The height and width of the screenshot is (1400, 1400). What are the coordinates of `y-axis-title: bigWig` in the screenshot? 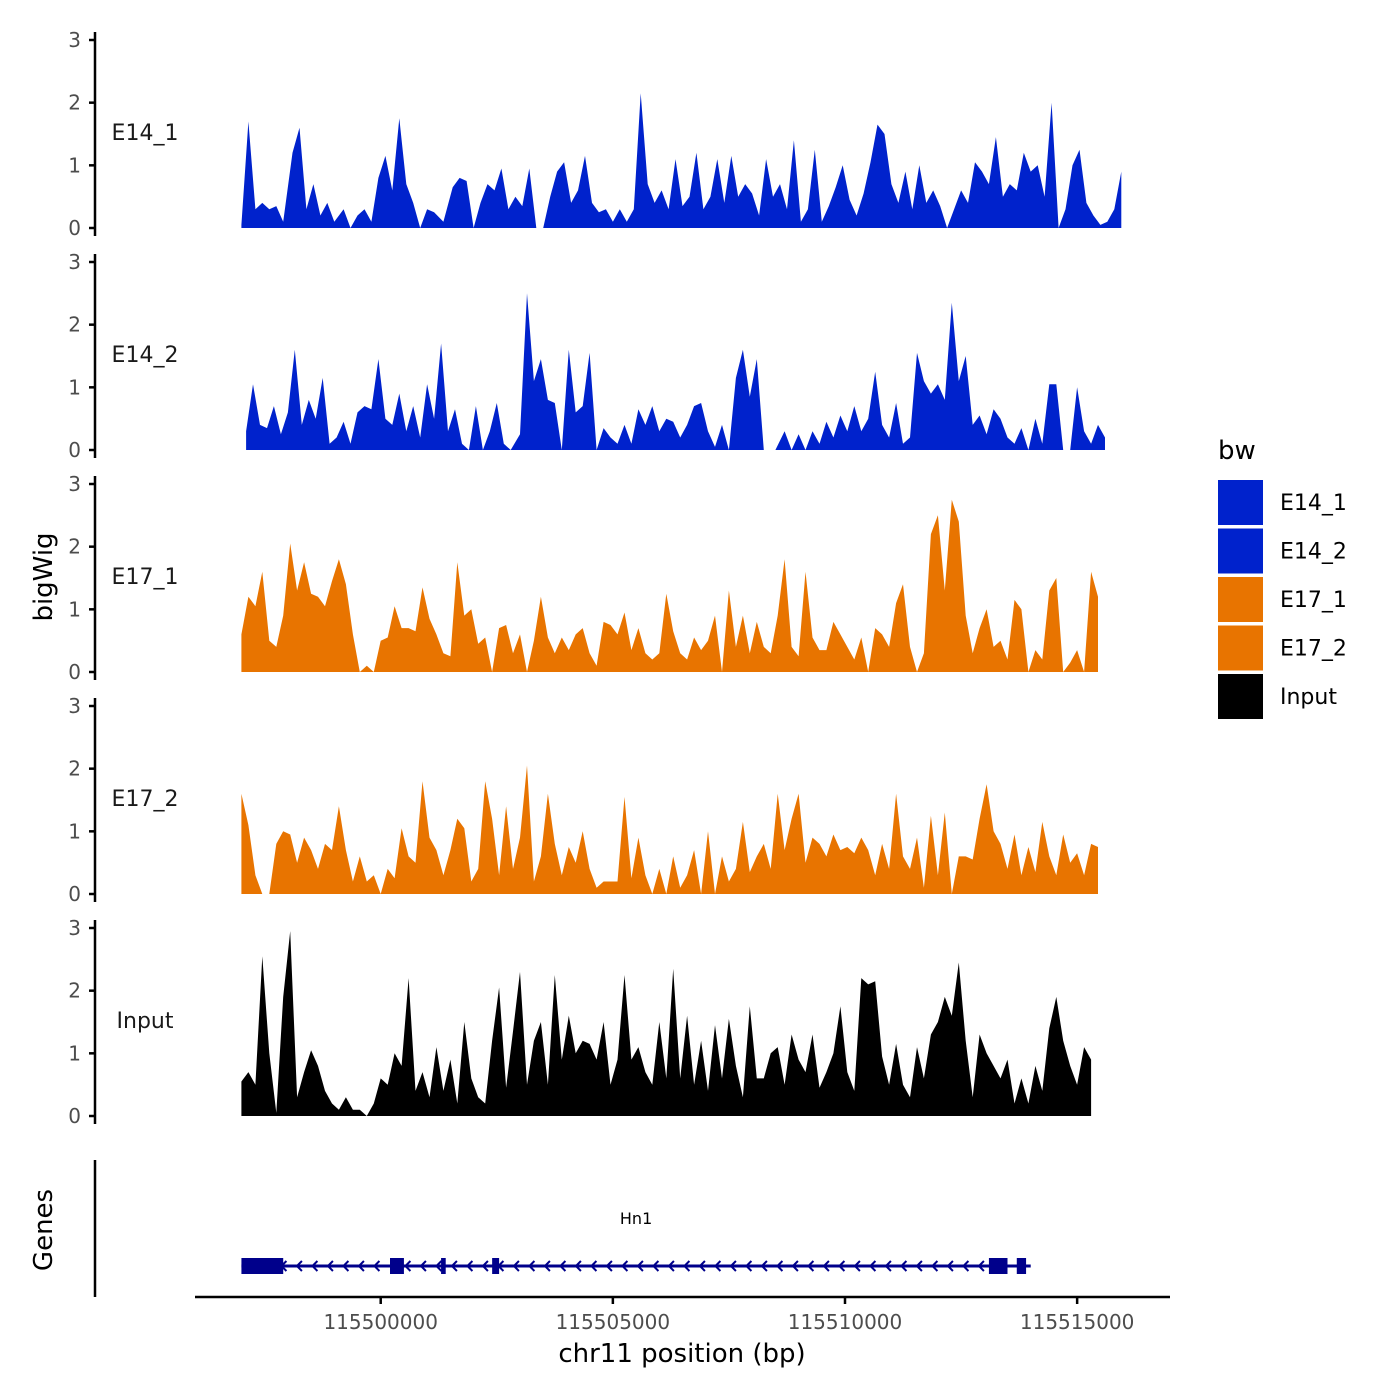 It's located at (44, 576).